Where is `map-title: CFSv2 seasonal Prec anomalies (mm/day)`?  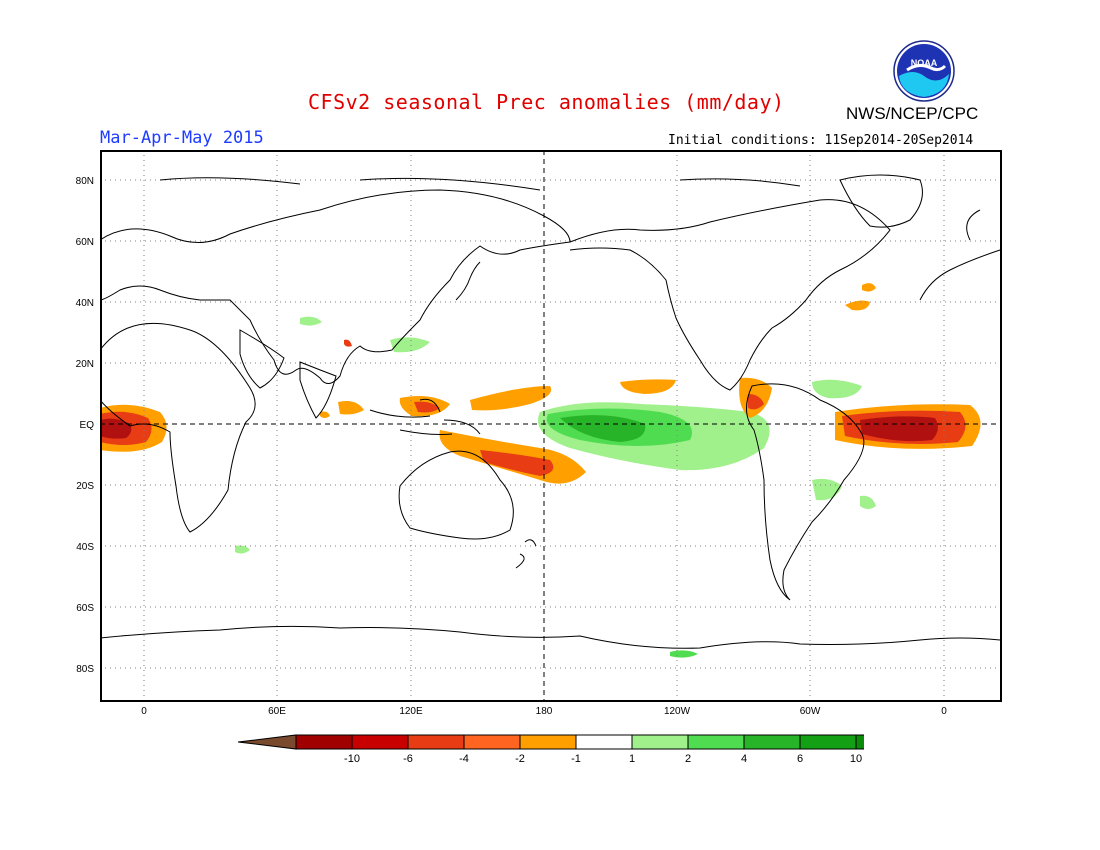
map-title: CFSv2 seasonal Prec anomalies (mm/day) is located at coordinates (546, 102).